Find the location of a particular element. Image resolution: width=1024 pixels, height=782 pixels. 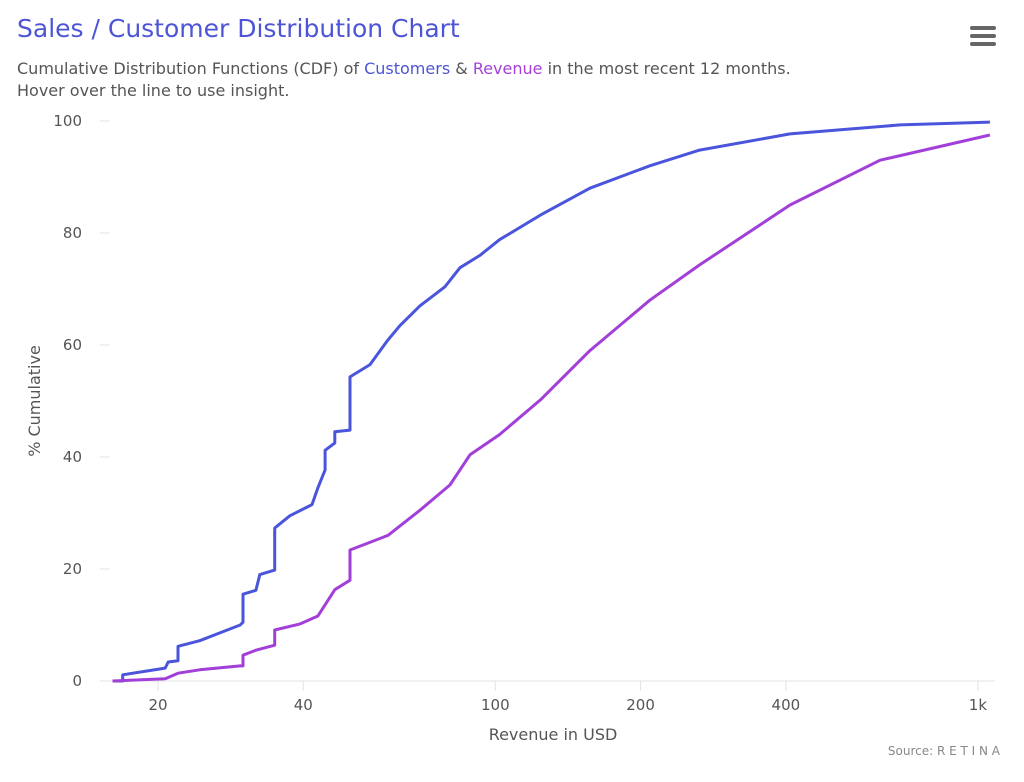

subtitle-customers: Customers is located at coordinates (407, 68).